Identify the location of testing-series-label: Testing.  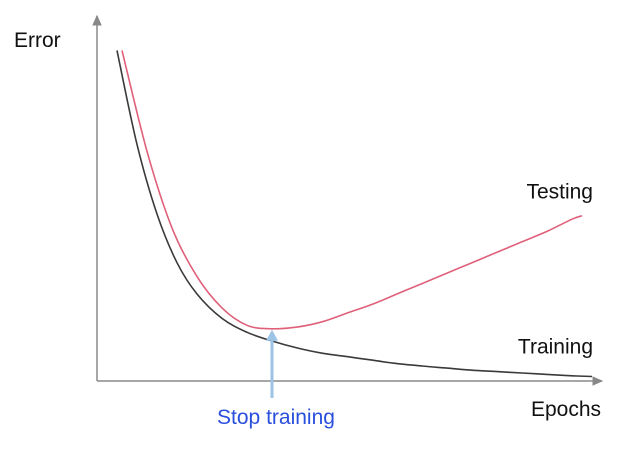
(559, 192).